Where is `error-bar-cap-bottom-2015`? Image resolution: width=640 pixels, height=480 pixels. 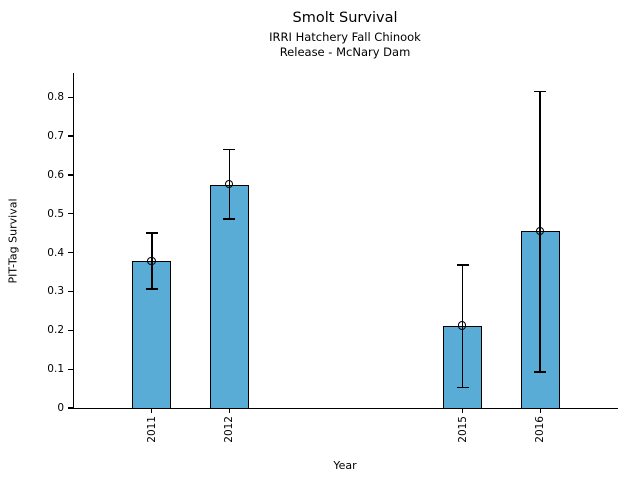 error-bar-cap-bottom-2015 is located at coordinates (462, 387).